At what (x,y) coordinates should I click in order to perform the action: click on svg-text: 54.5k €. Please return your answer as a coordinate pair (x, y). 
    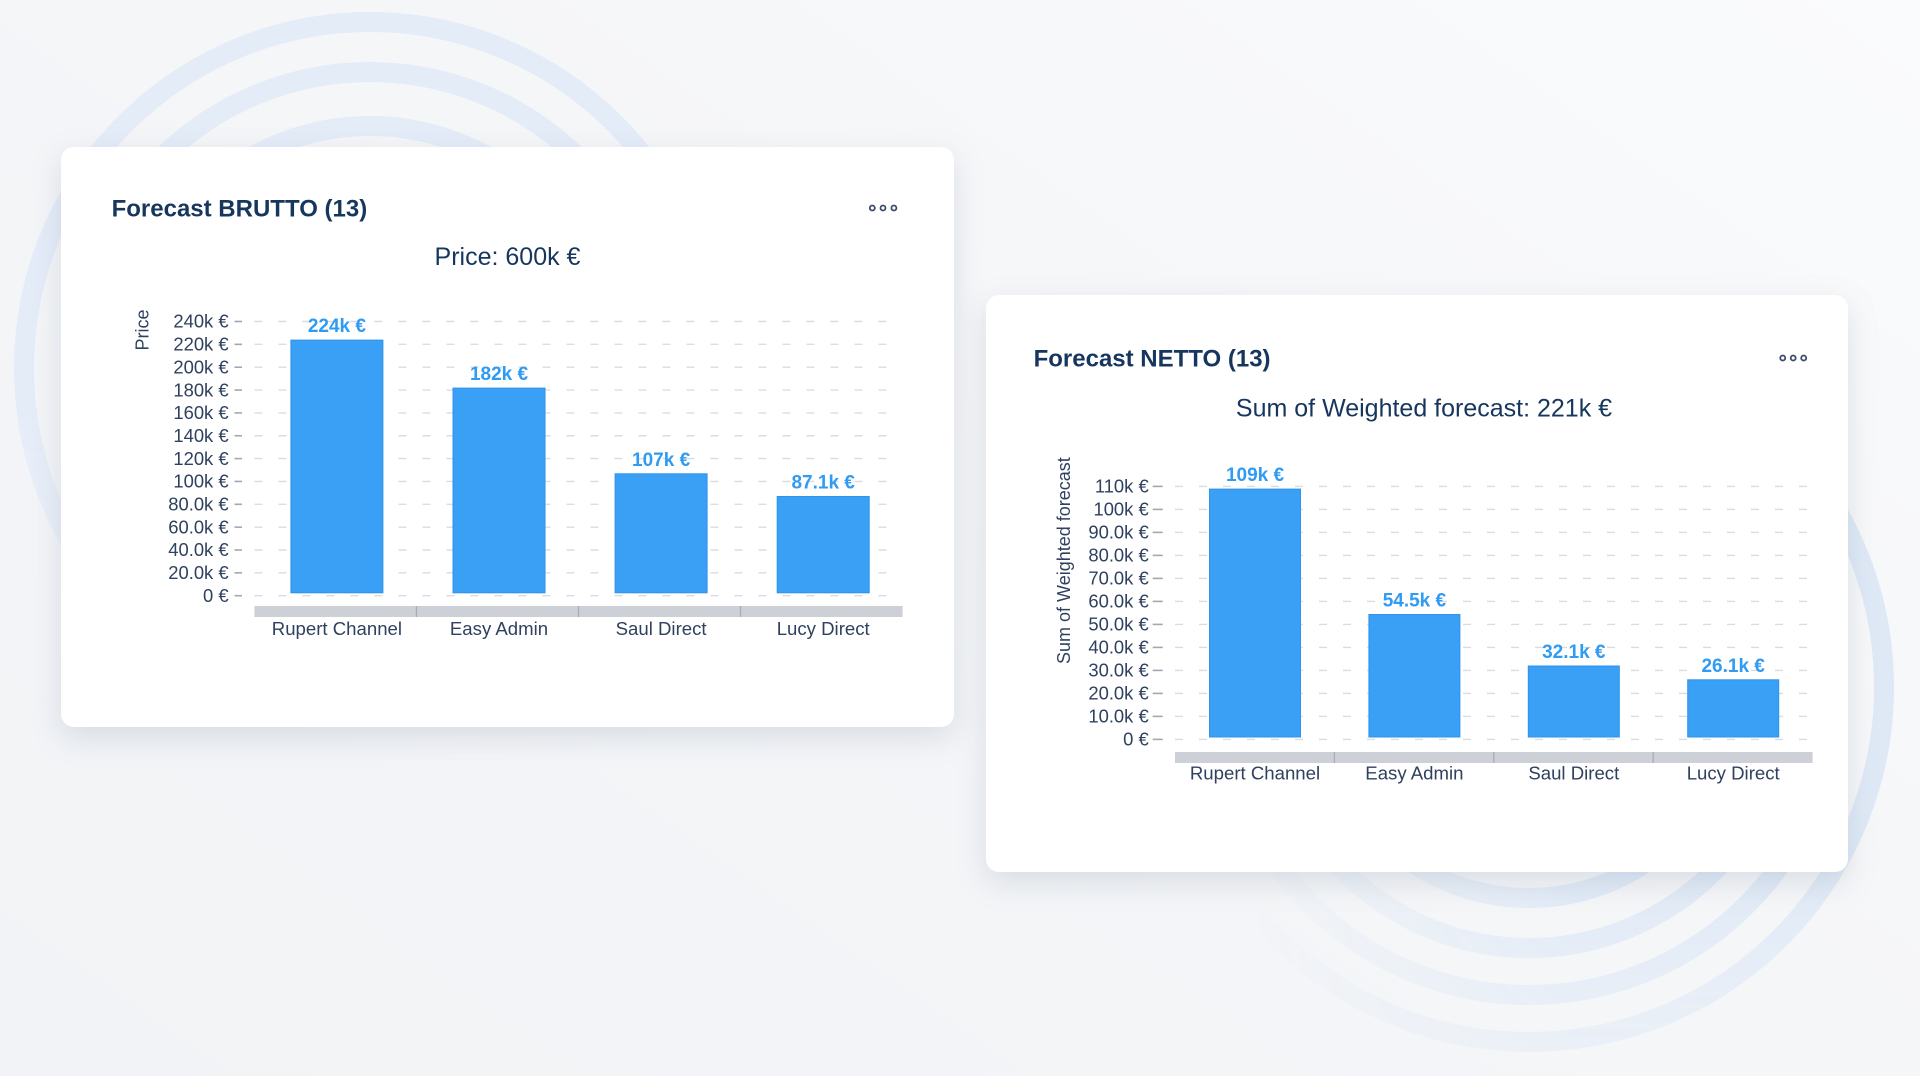
    Looking at the image, I should click on (1415, 601).